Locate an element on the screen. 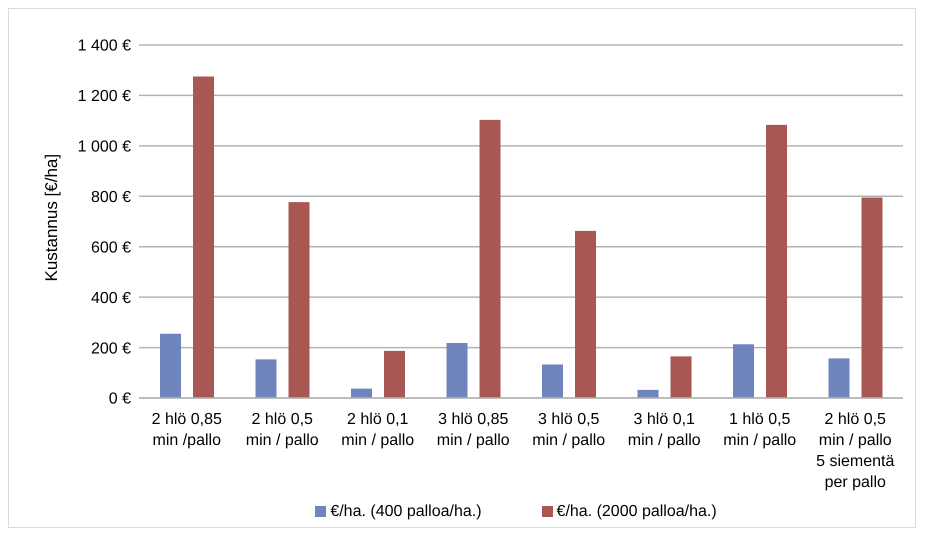 The height and width of the screenshot is (540, 928). x-tick-label: 2 hlö 0,1 min / pallo is located at coordinates (377, 430).